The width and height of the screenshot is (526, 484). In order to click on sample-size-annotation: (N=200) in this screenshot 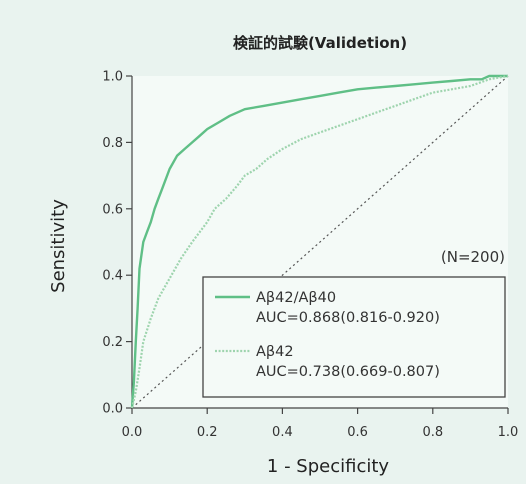, I will do `click(473, 257)`.